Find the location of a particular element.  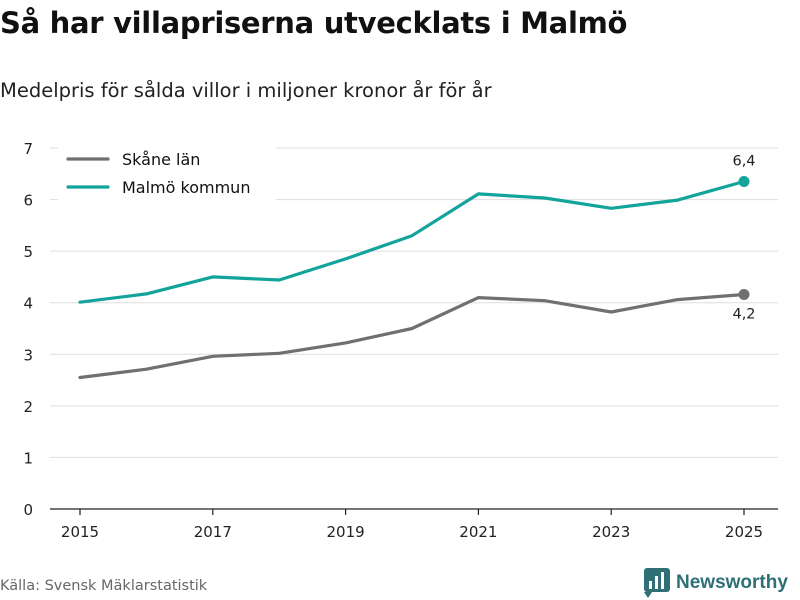

series-line-skane-lan is located at coordinates (412, 336).